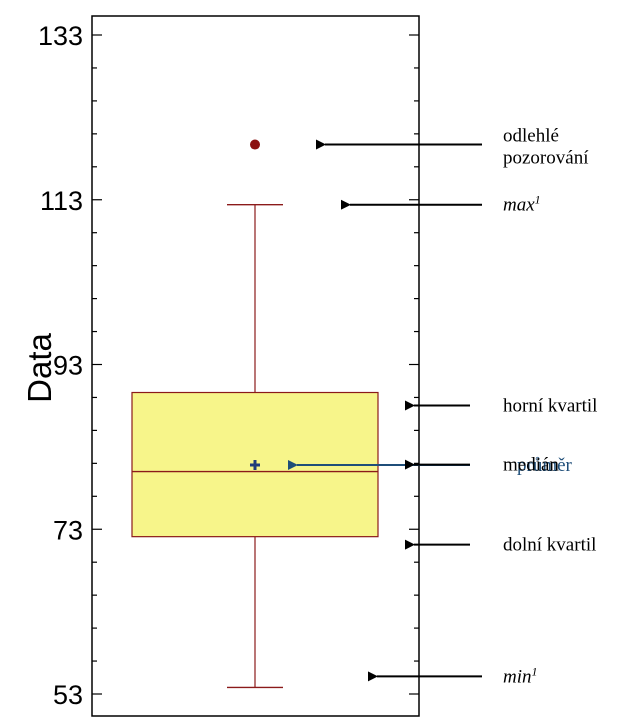  I want to click on annotation-label-q3: horní kvartil, so click(550, 406).